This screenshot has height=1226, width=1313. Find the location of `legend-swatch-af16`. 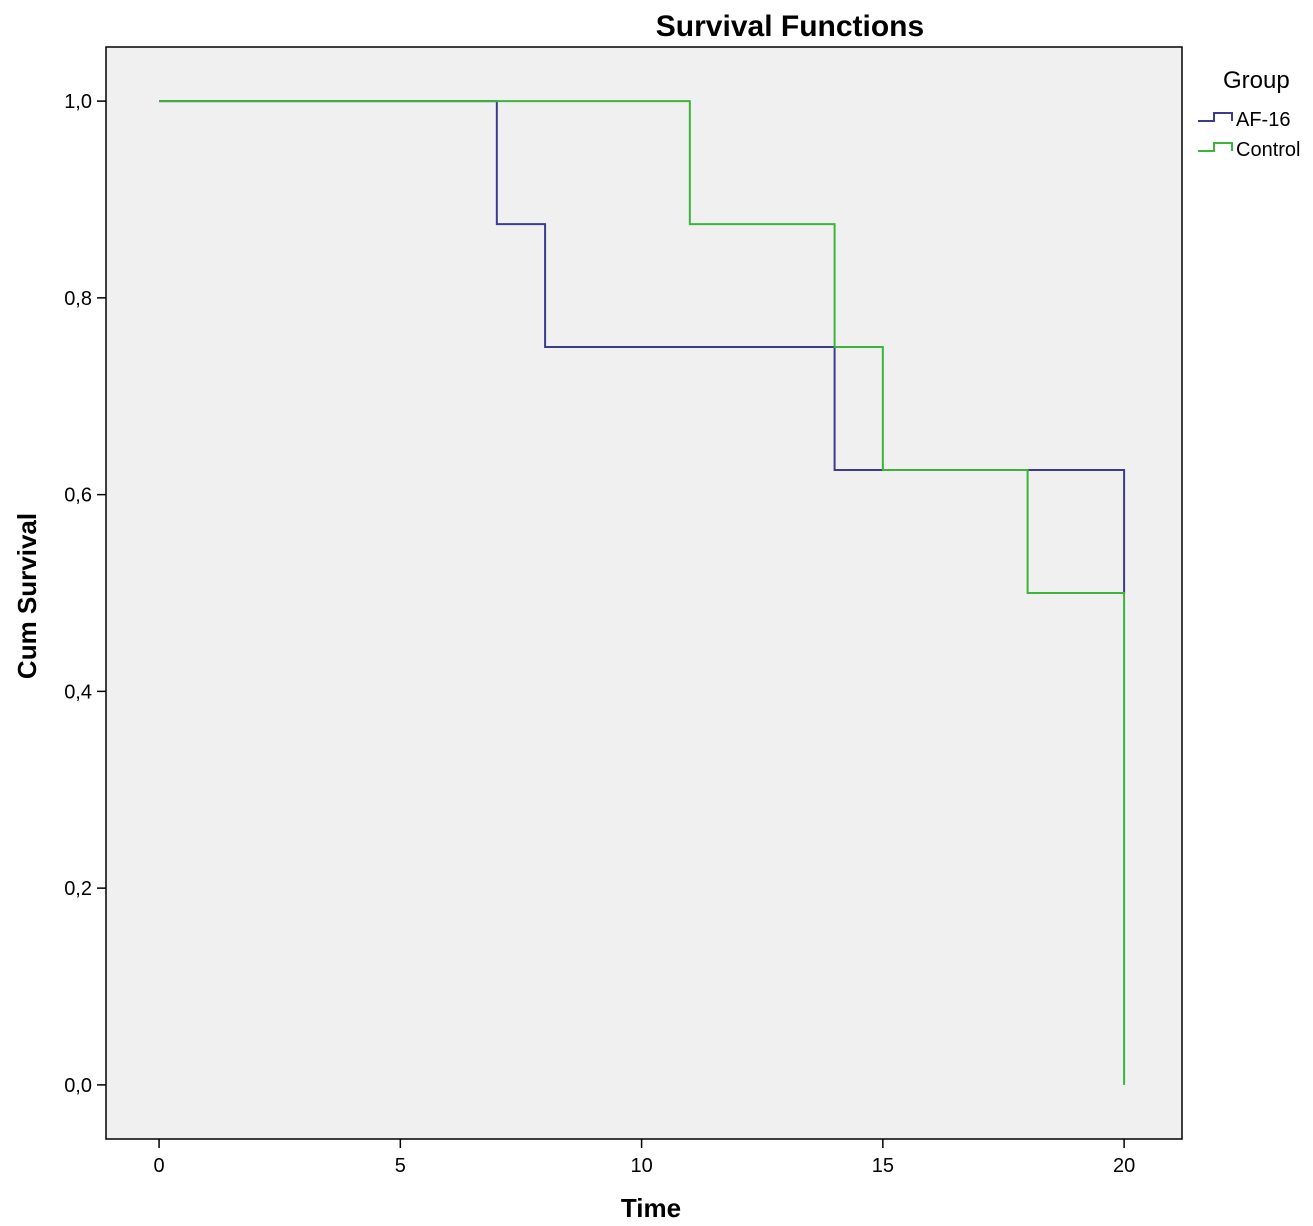

legend-swatch-af16 is located at coordinates (1215, 117).